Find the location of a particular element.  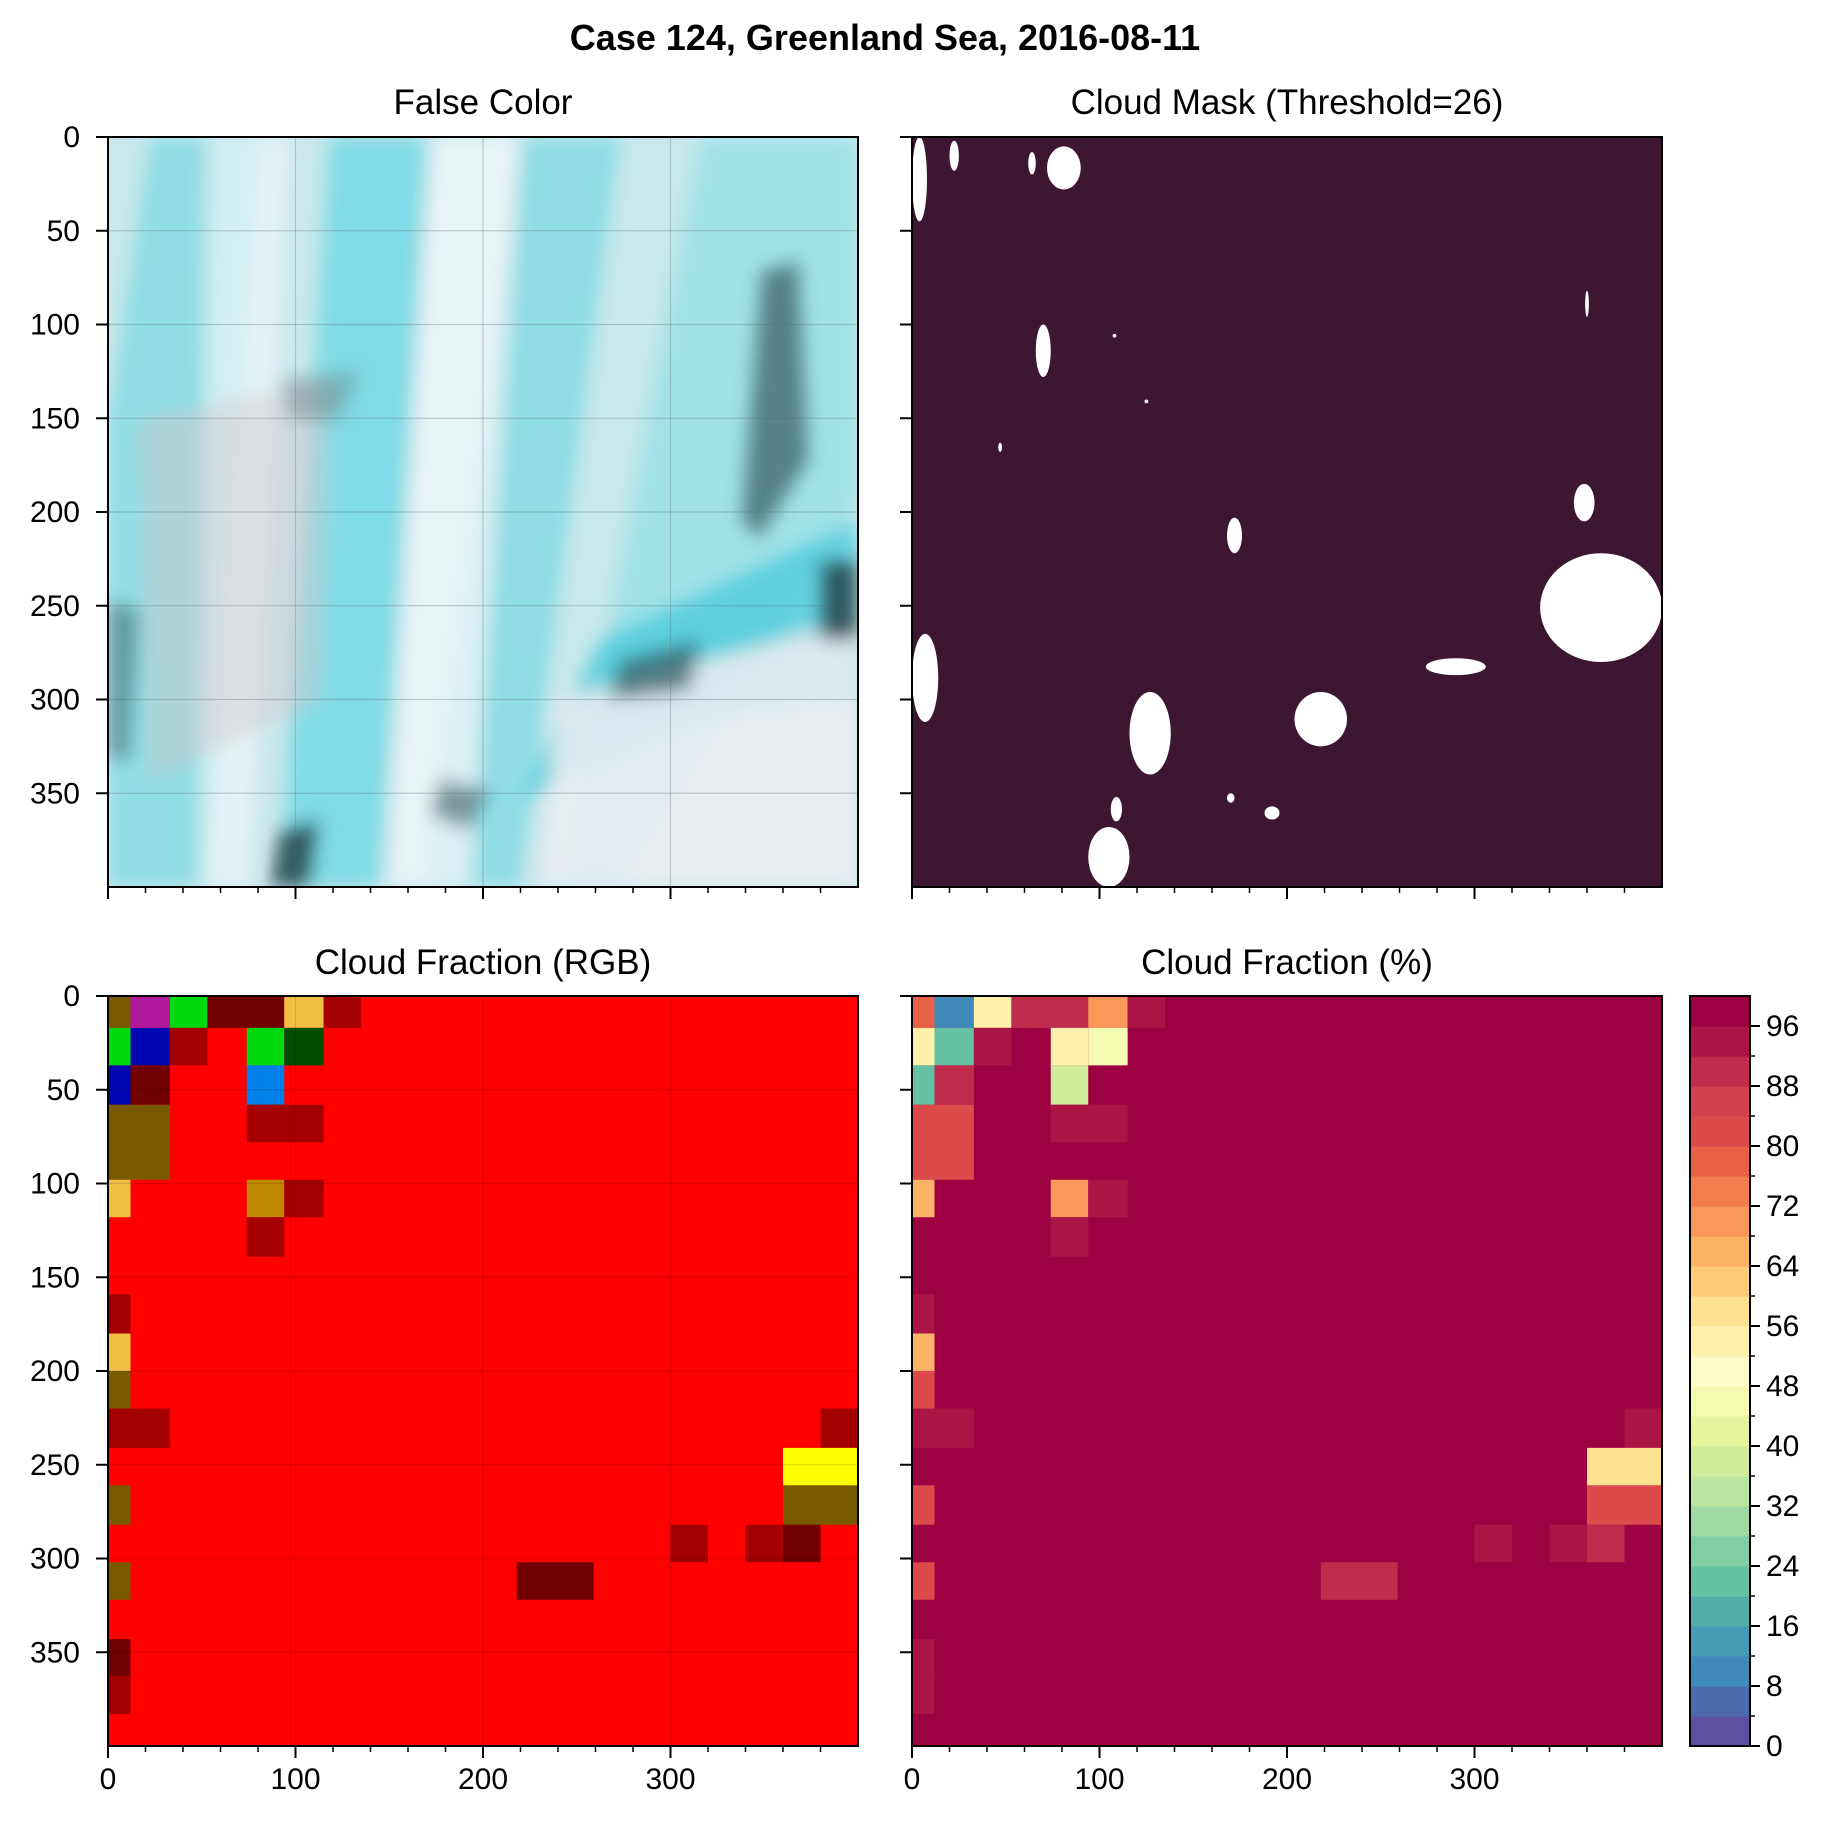

colorbar-tick-label: 24 is located at coordinates (1782, 1566).